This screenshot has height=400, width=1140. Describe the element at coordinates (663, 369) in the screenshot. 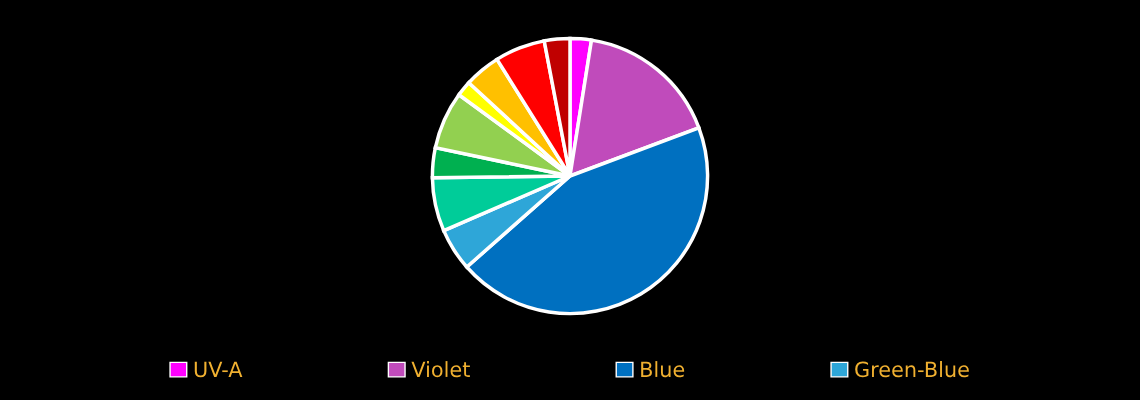

I see `legend-label: Blue` at that location.